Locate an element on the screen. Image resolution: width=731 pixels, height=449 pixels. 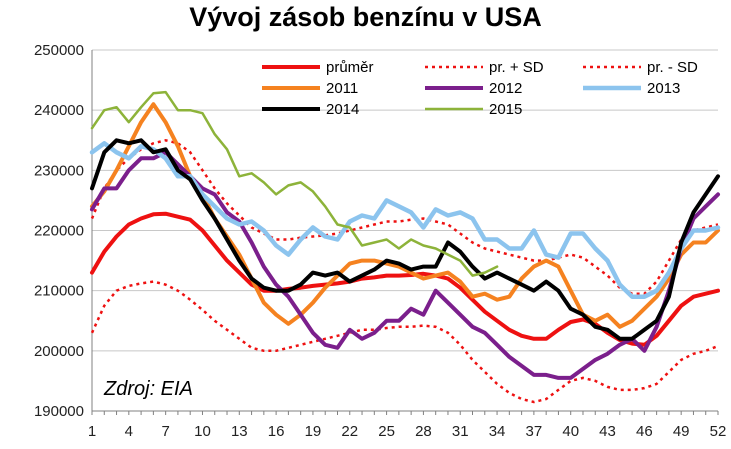
y-tick-label: 200000 is located at coordinates (59, 351).